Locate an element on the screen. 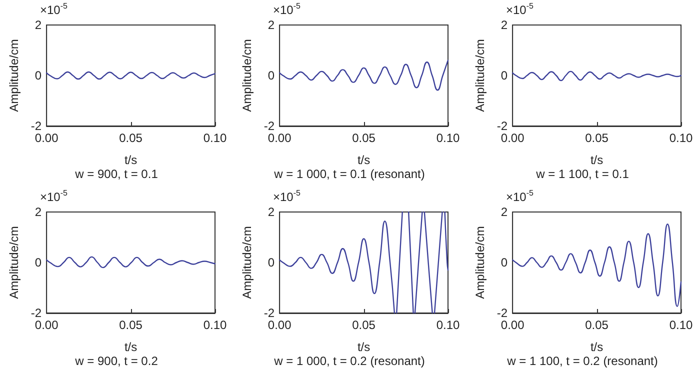 The width and height of the screenshot is (700, 374). text: w = 1 000, t = 0.2 (resonant) is located at coordinates (349, 361).